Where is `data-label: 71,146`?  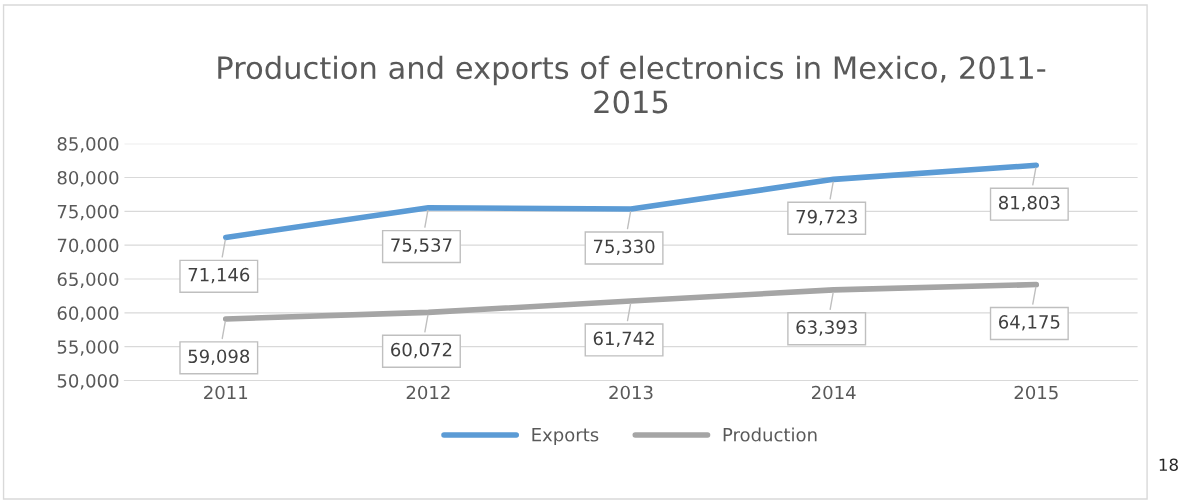 data-label: 71,146 is located at coordinates (219, 275).